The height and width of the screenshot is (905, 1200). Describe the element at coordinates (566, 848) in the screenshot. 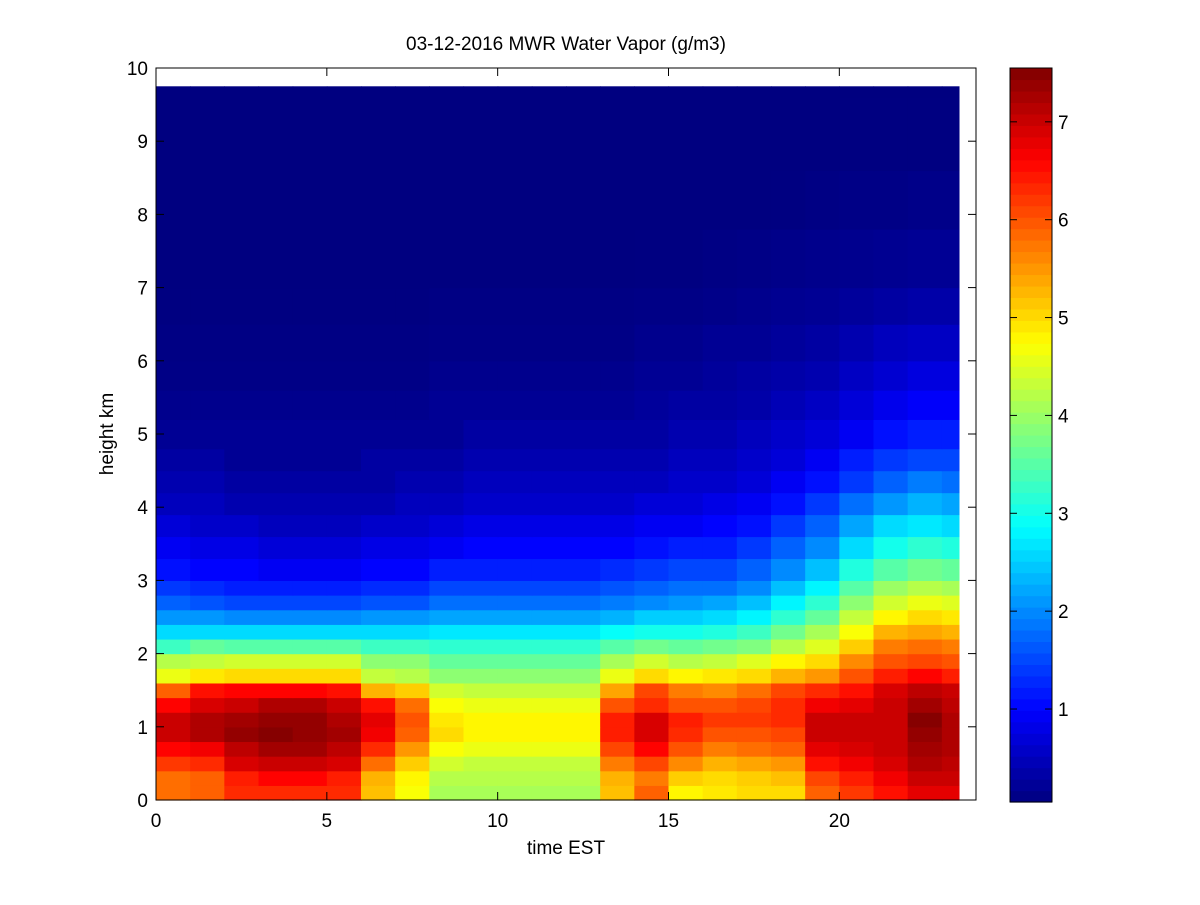

I see `x-axis-label: time EST` at that location.